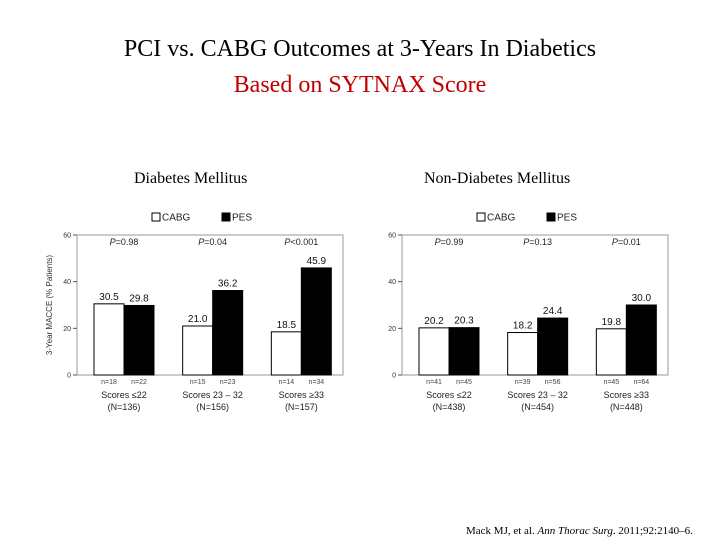  What do you see at coordinates (360, 85) in the screenshot?
I see `slide-subtitle: Based on SYTNAX Score` at bounding box center [360, 85].